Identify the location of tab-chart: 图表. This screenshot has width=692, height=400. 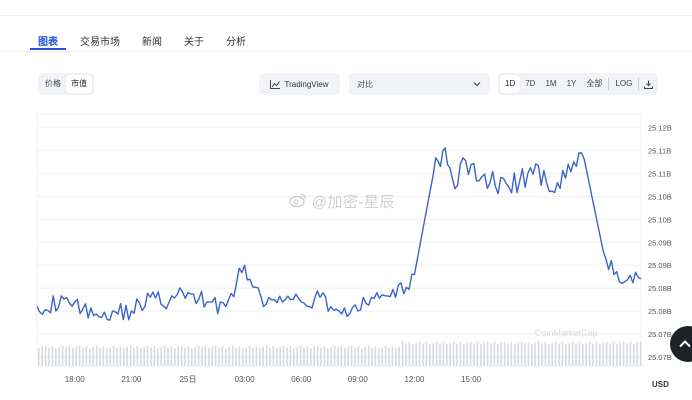
(48, 40).